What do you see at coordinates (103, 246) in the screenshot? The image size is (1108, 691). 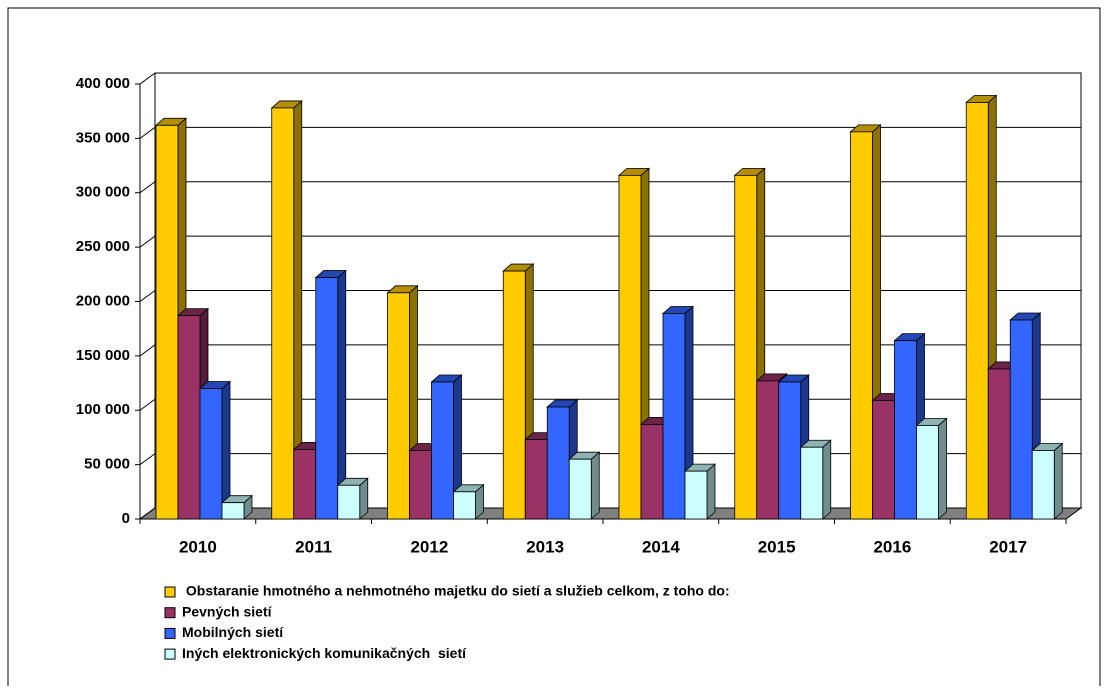 I see `y-tick-label: 250 000` at bounding box center [103, 246].